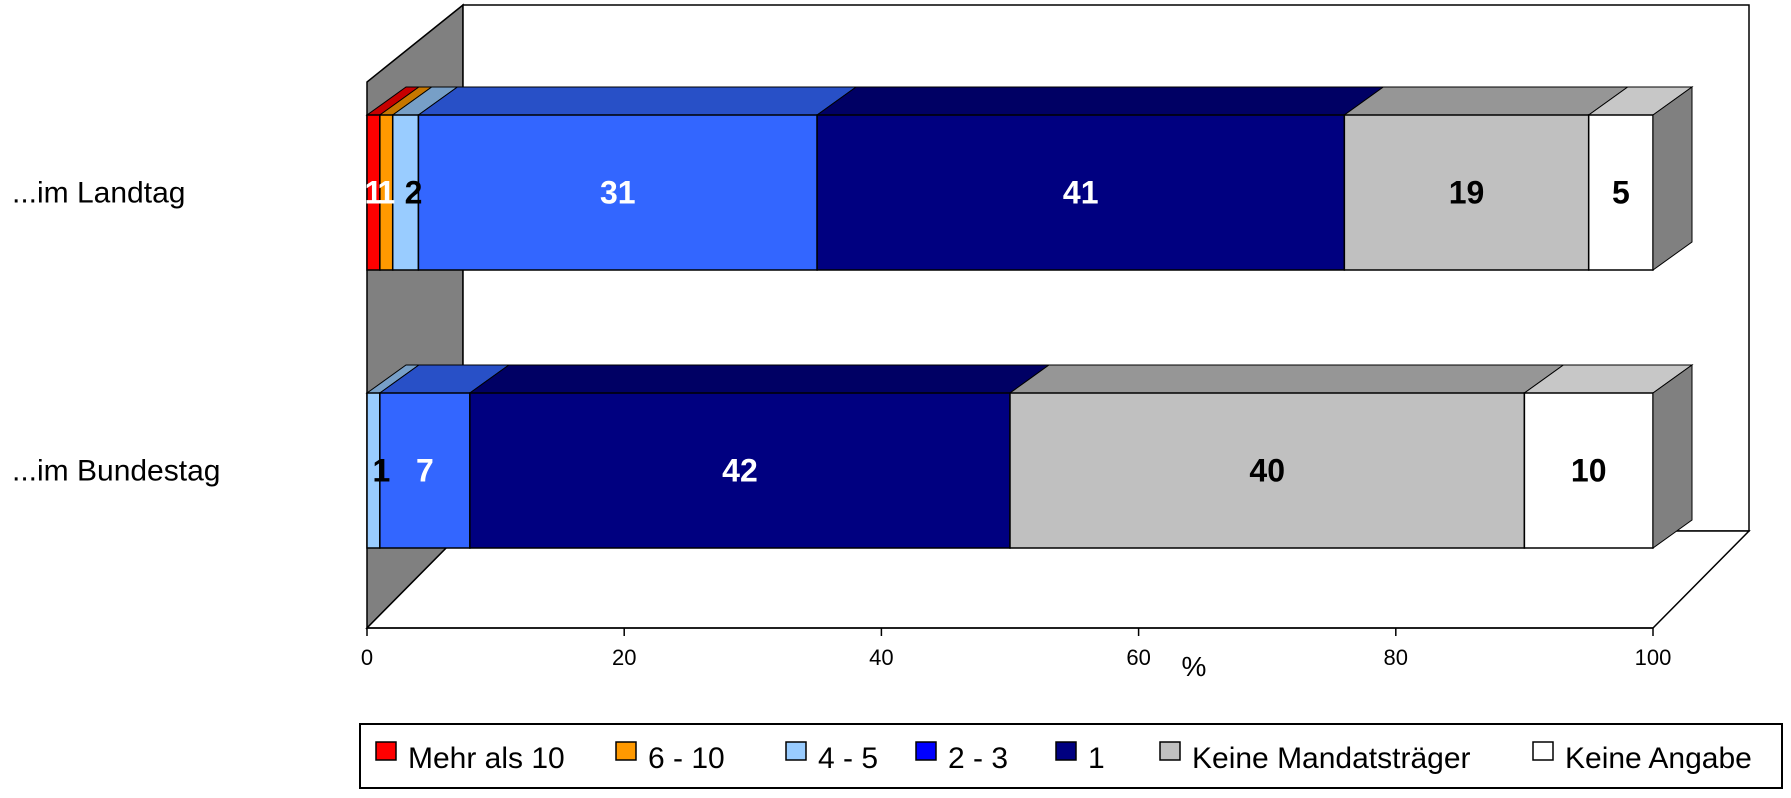  I want to click on category-label: ...im Bundestag, so click(116, 471).